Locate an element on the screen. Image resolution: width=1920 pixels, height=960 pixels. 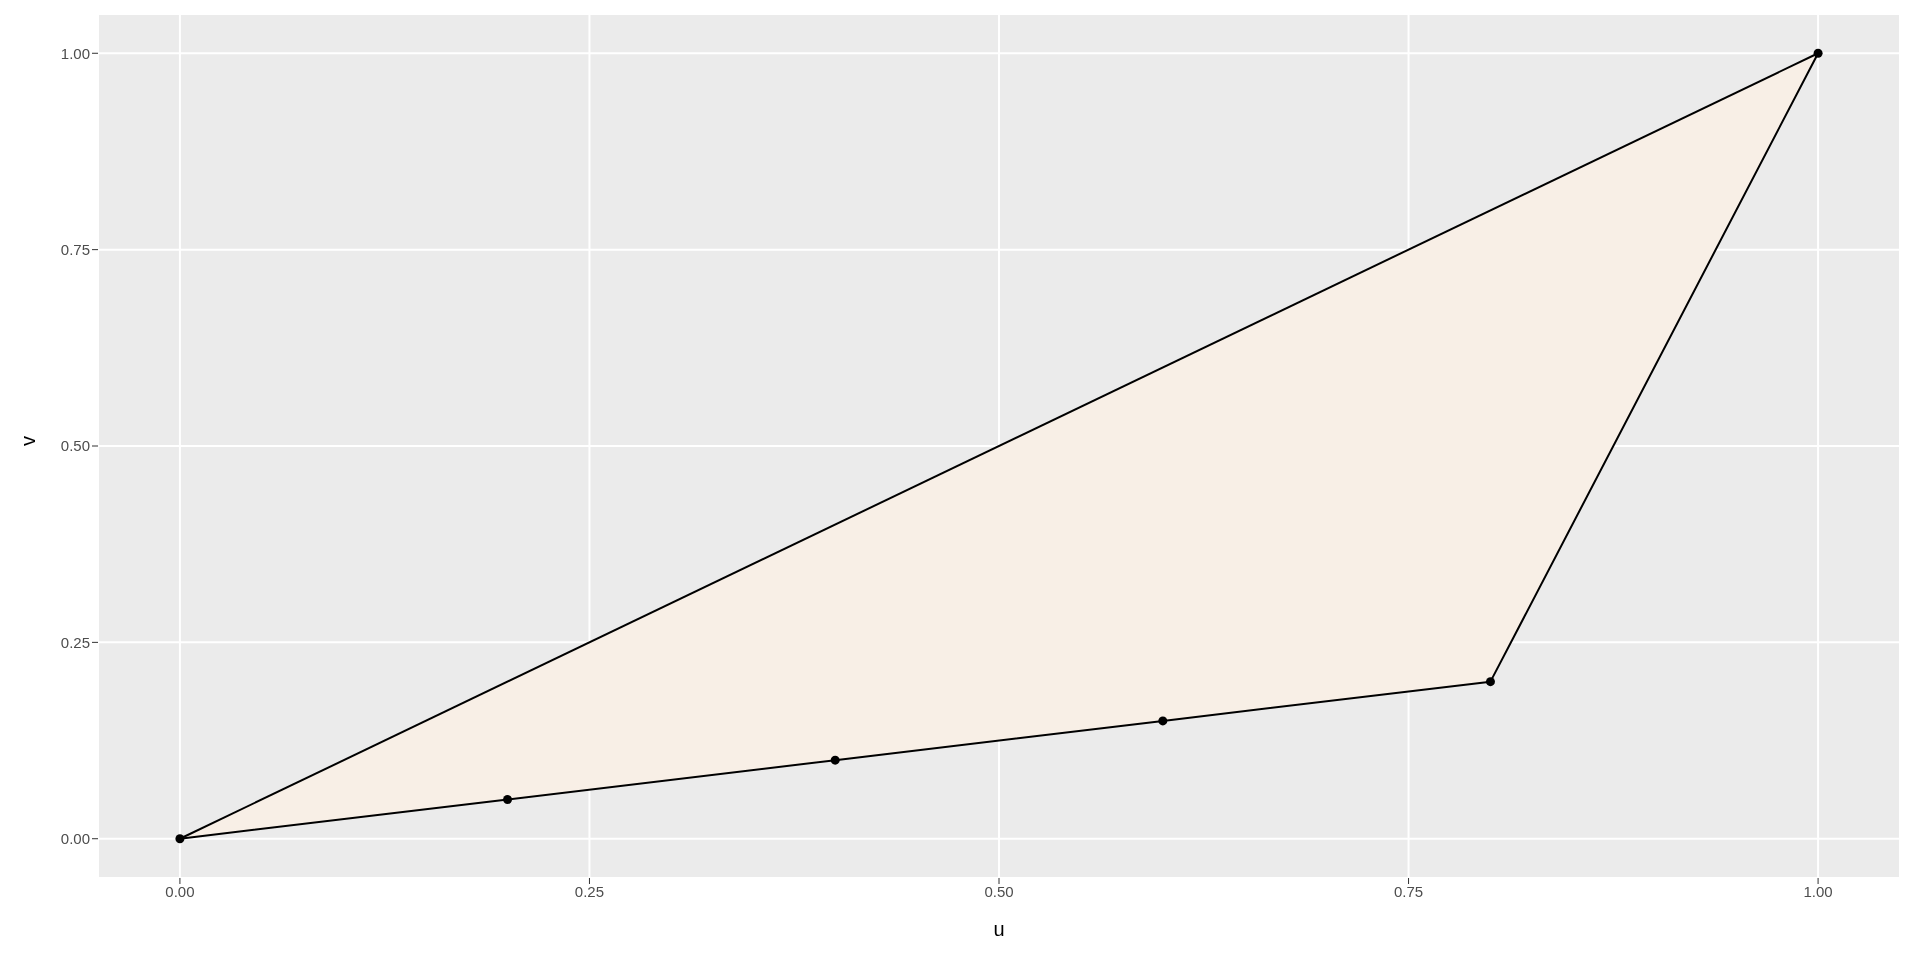
y-tick-label: 0.25 is located at coordinates (75, 642).